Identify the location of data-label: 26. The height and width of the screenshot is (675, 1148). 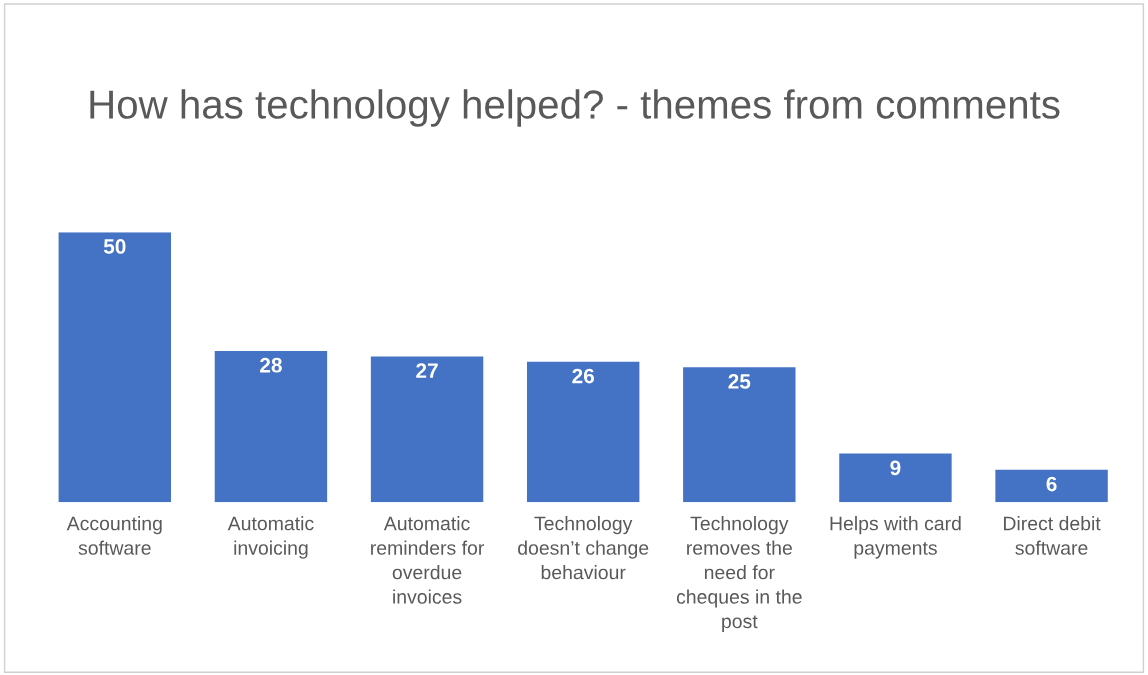
(583, 376).